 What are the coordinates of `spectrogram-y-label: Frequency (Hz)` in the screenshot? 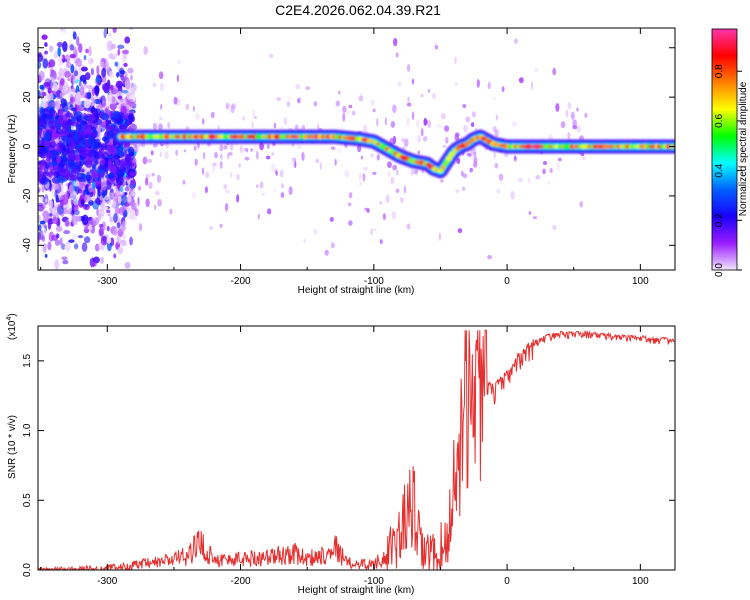 It's located at (12, 149).